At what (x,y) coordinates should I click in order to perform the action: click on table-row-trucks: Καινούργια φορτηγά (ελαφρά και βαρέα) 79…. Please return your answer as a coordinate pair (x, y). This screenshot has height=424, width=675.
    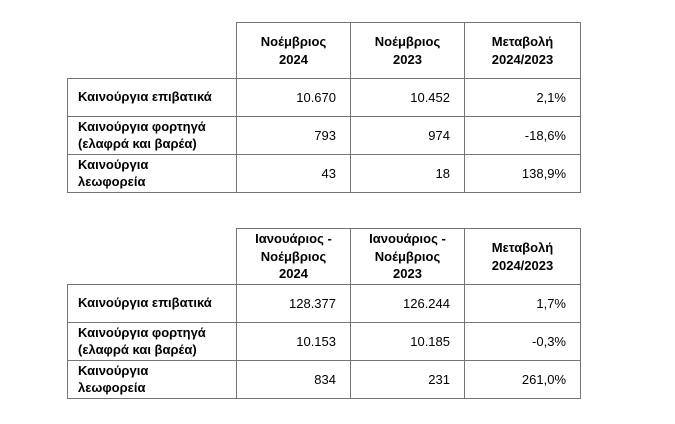
    Looking at the image, I should click on (324, 135).